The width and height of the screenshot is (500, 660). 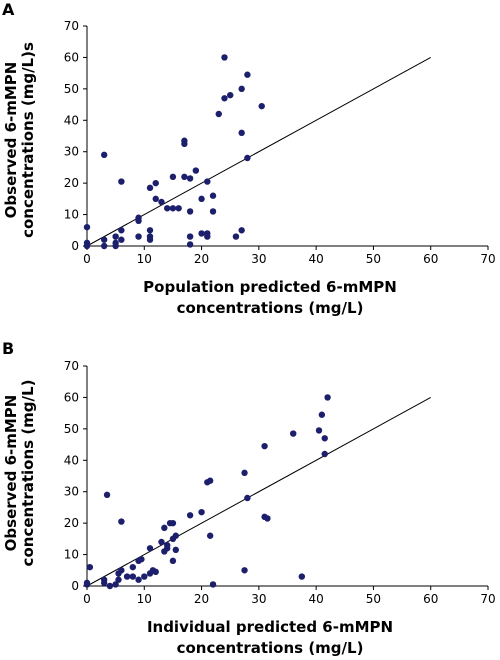 What do you see at coordinates (71, 215) in the screenshot?
I see `panel-a-y-tick-label: 10` at bounding box center [71, 215].